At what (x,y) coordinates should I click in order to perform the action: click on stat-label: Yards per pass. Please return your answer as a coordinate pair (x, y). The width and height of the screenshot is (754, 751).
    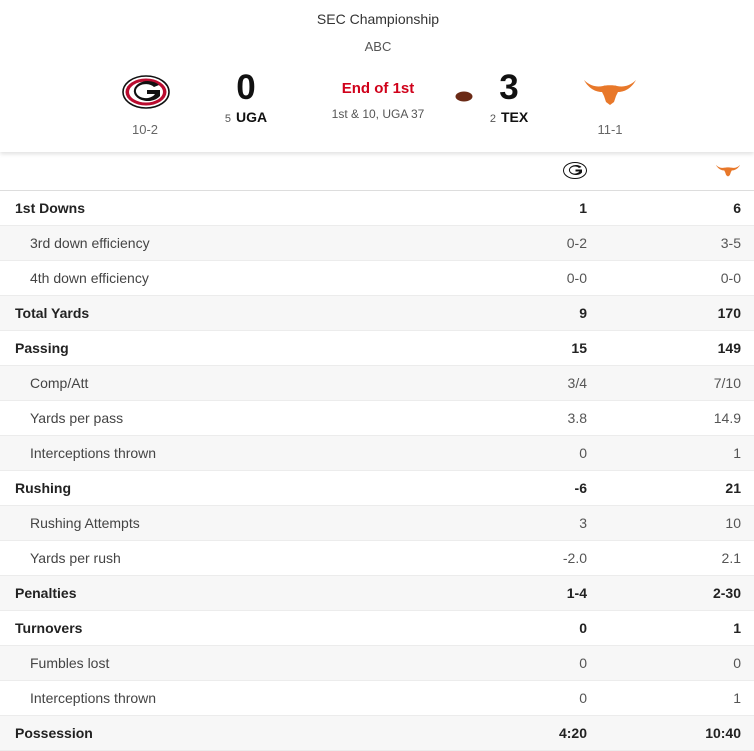
    Looking at the image, I should click on (77, 418).